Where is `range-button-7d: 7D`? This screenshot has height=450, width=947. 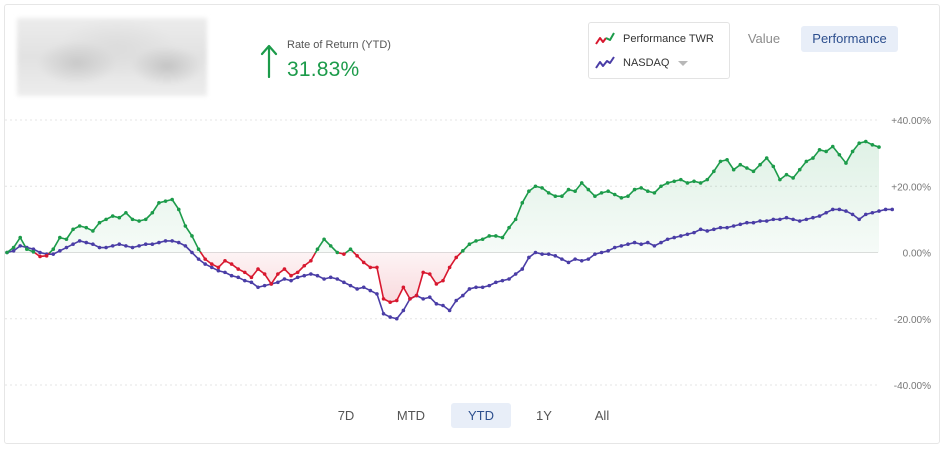
range-button-7d: 7D is located at coordinates (346, 415).